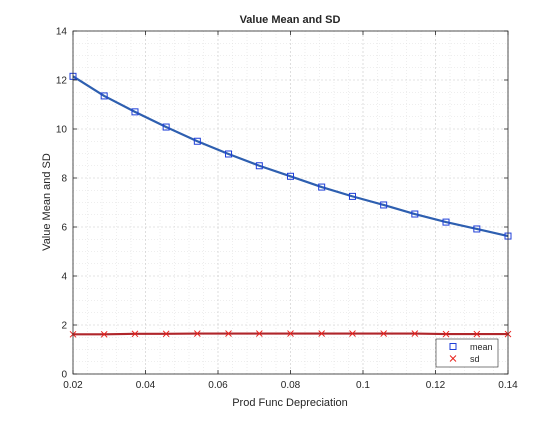  I want to click on x-tick-label: 0.02, so click(73, 385).